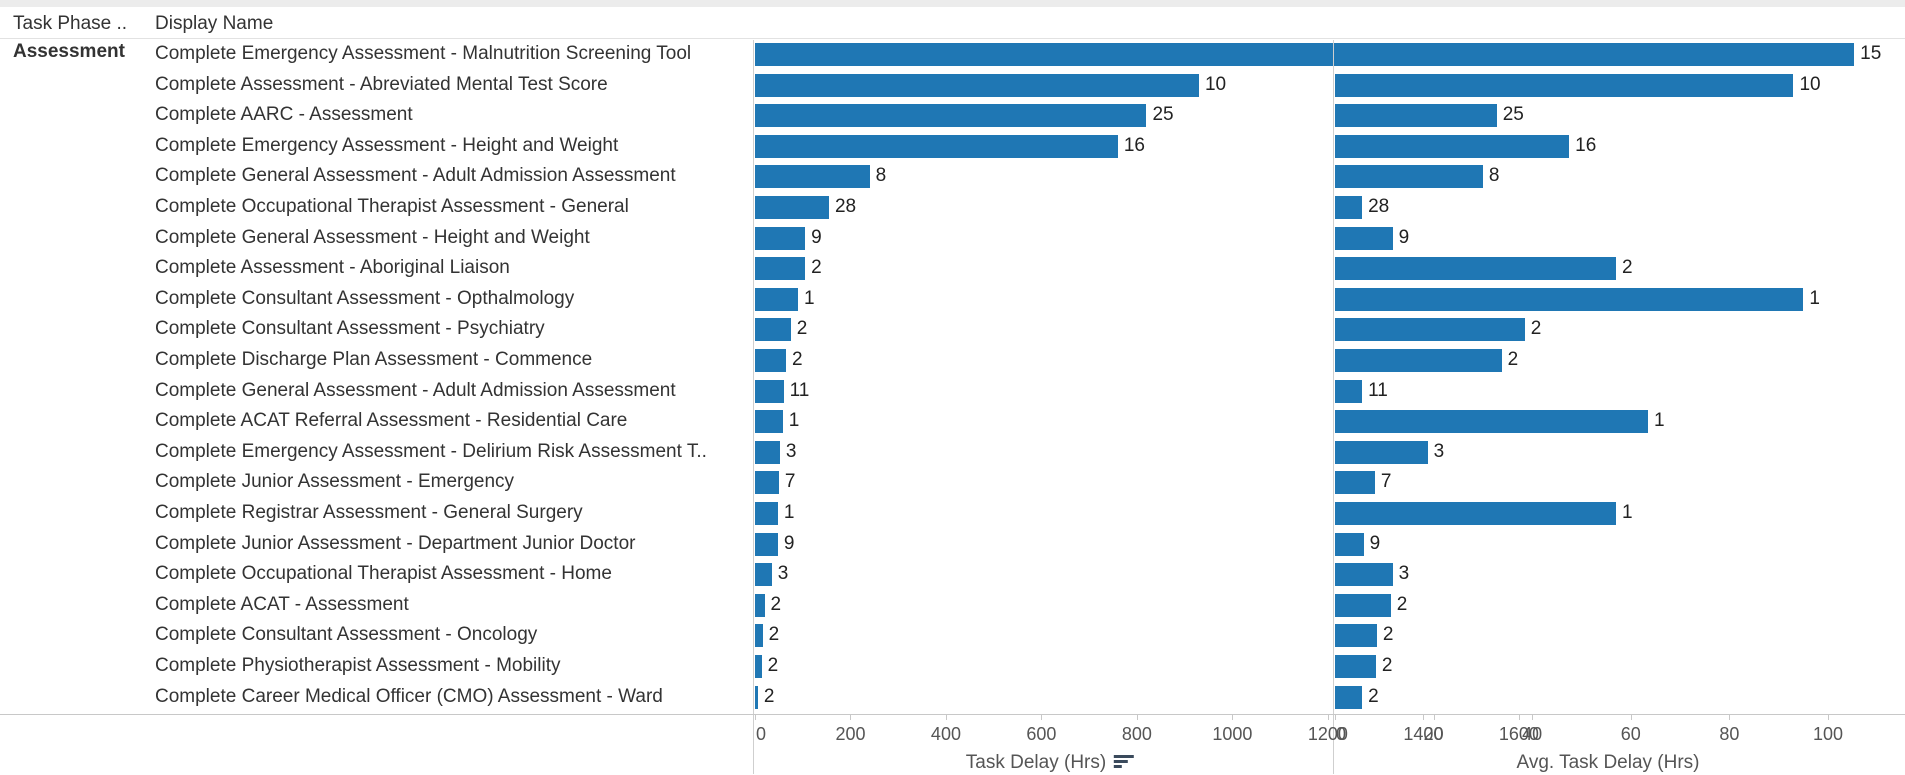 The height and width of the screenshot is (775, 1905). Describe the element at coordinates (1810, 84) in the screenshot. I see `avg-task-delay-data-label: 10` at that location.